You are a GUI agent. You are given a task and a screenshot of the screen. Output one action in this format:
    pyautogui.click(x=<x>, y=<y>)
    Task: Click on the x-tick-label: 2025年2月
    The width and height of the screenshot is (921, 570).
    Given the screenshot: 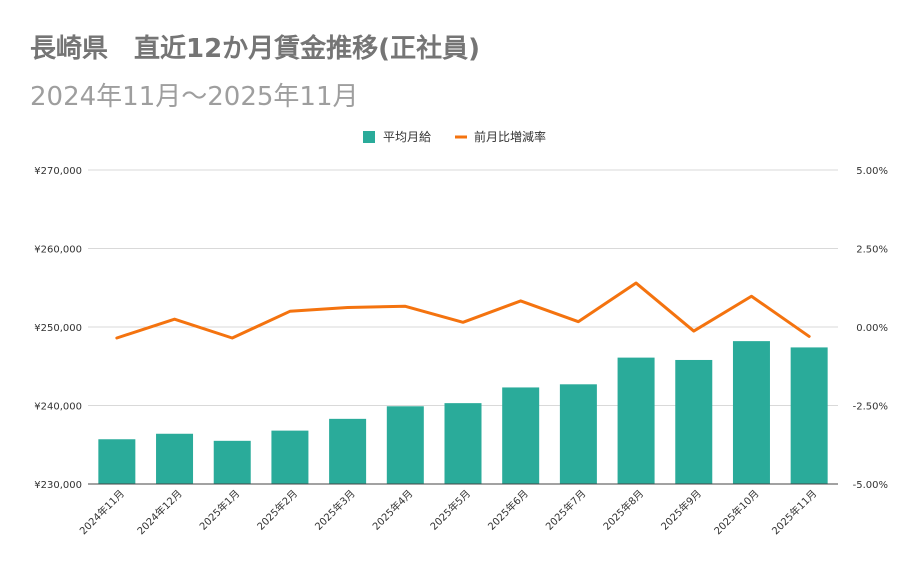 What is the action you would take?
    pyautogui.click(x=277, y=510)
    